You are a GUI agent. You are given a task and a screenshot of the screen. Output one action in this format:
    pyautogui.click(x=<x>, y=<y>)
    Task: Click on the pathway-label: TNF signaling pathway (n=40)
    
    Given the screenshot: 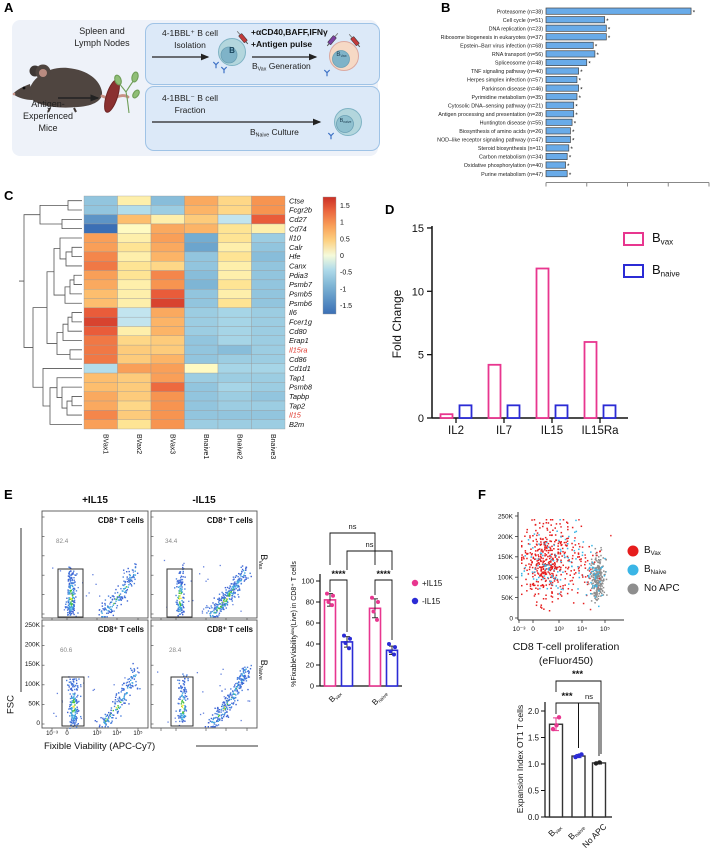 What is the action you would take?
    pyautogui.click(x=507, y=72)
    